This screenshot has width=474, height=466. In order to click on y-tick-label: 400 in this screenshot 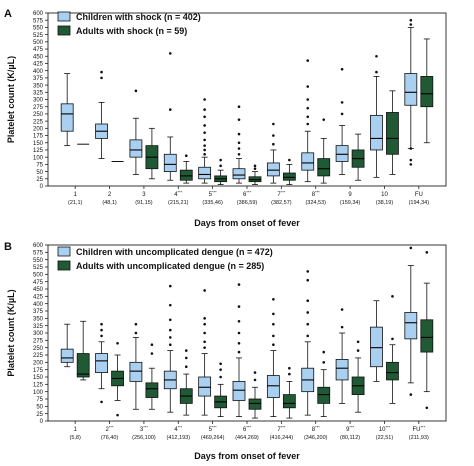, I will do `click(38, 72)`.